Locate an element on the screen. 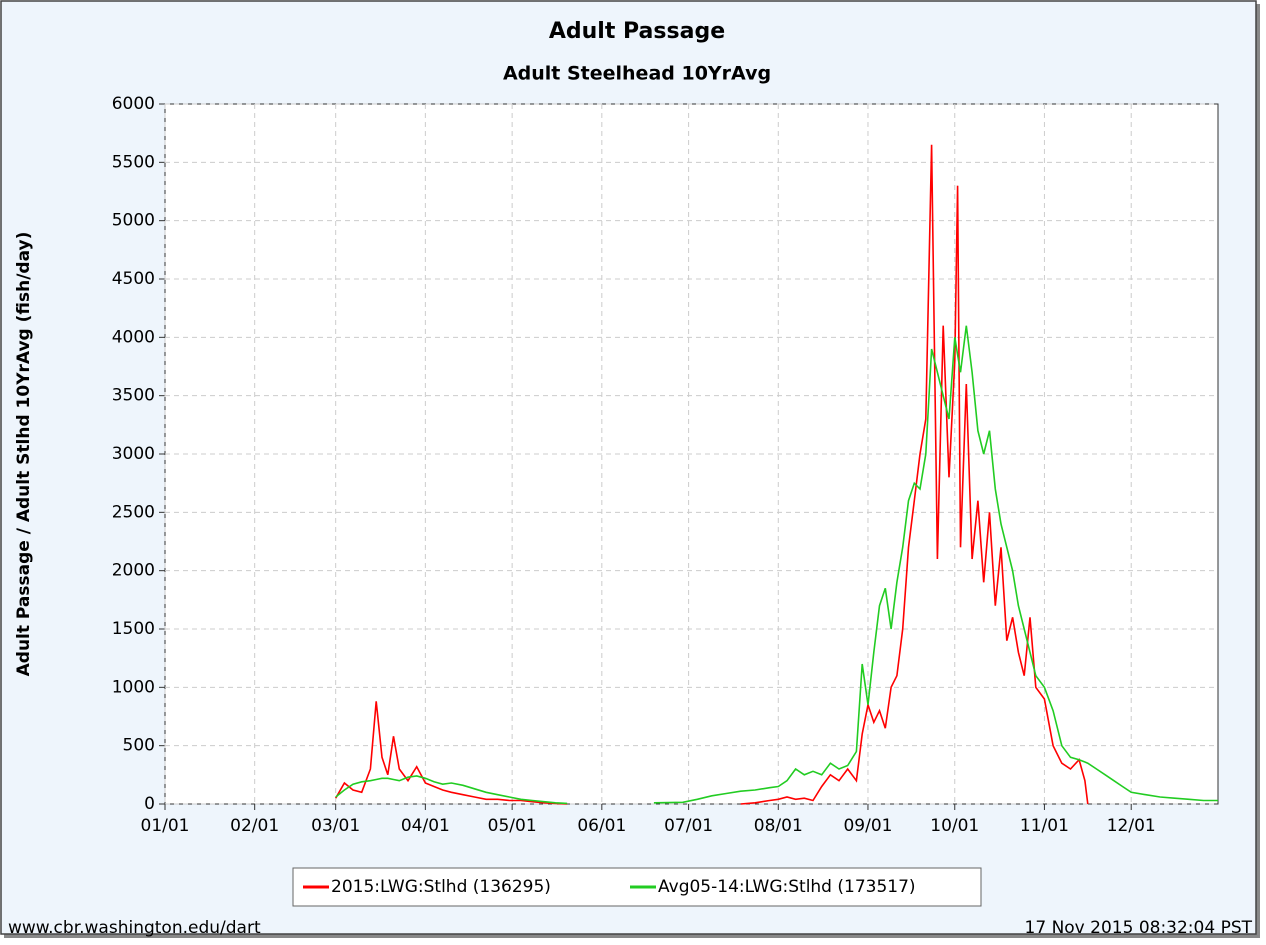  chart-title: Adult Passage is located at coordinates (637, 31).